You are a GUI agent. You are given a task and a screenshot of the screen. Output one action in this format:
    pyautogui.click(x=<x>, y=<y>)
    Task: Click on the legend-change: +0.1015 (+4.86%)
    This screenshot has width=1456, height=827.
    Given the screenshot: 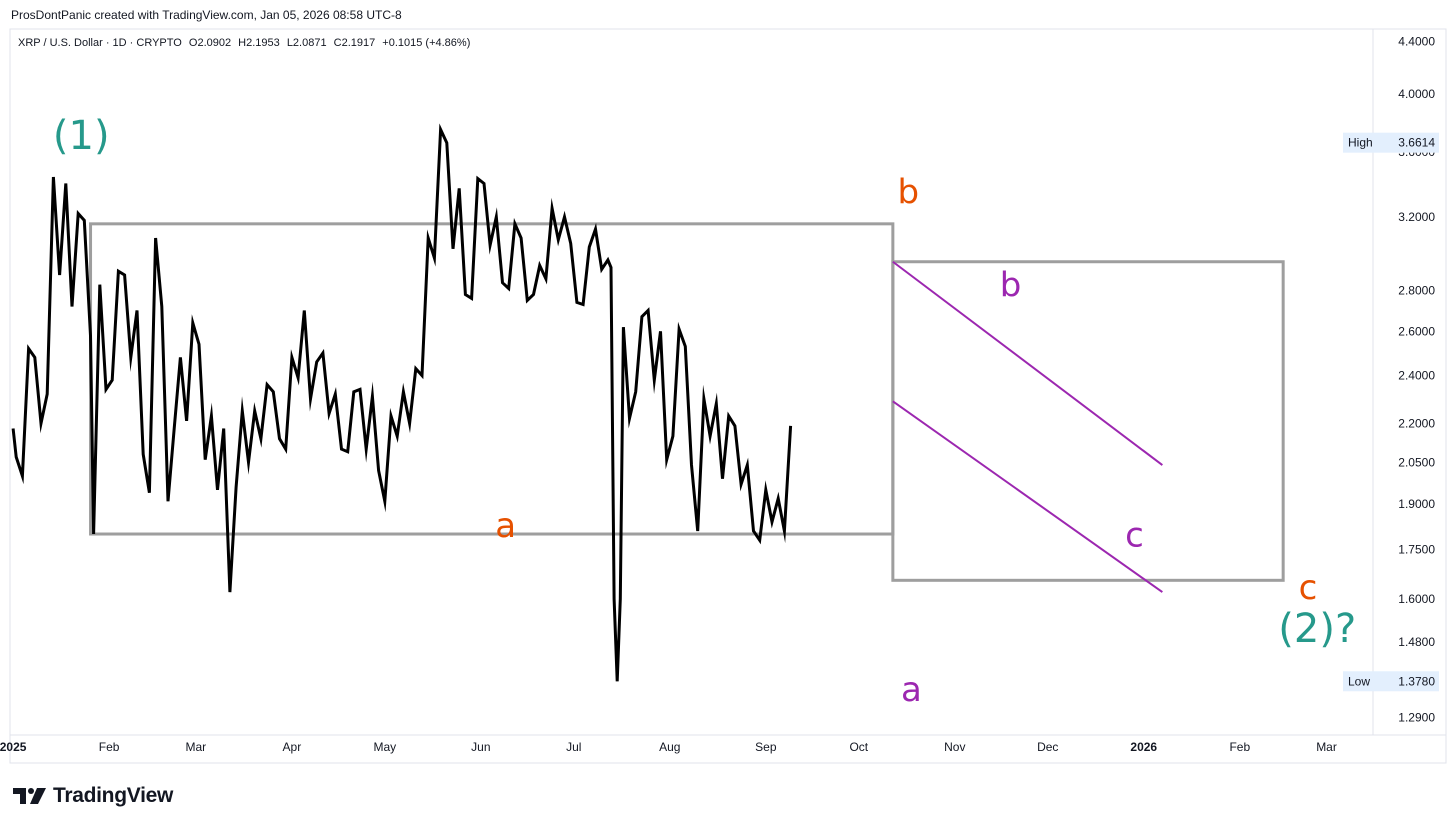 What is the action you would take?
    pyautogui.click(x=426, y=43)
    